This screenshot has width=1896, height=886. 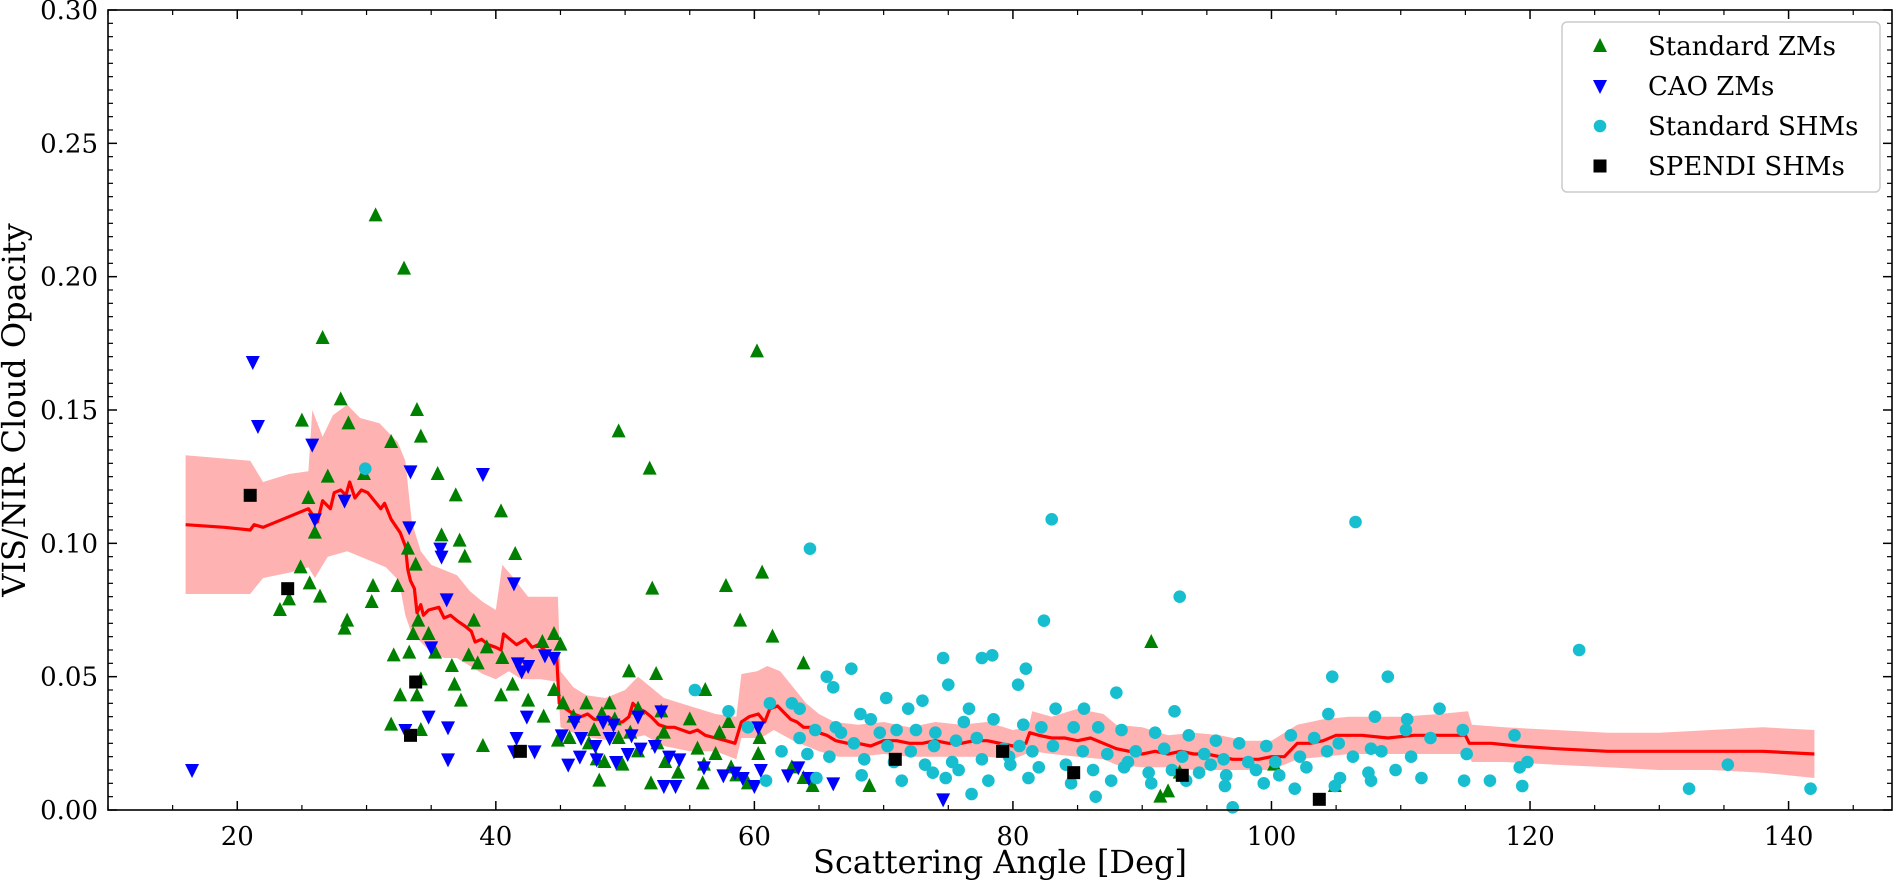 I want to click on y-tick-label: 0.20, so click(x=69, y=278).